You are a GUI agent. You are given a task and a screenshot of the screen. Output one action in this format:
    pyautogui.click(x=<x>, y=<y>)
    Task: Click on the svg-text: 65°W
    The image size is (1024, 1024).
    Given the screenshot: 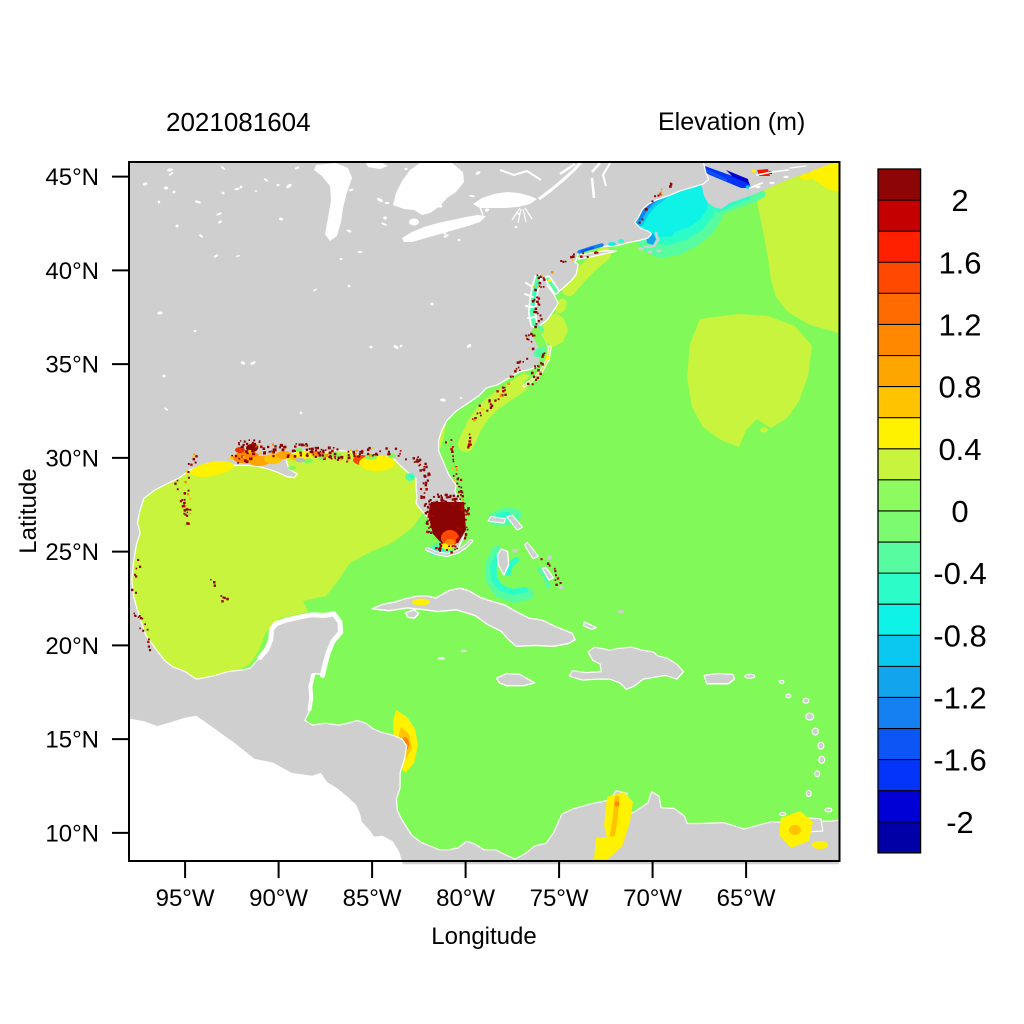 What is the action you would take?
    pyautogui.click(x=746, y=898)
    